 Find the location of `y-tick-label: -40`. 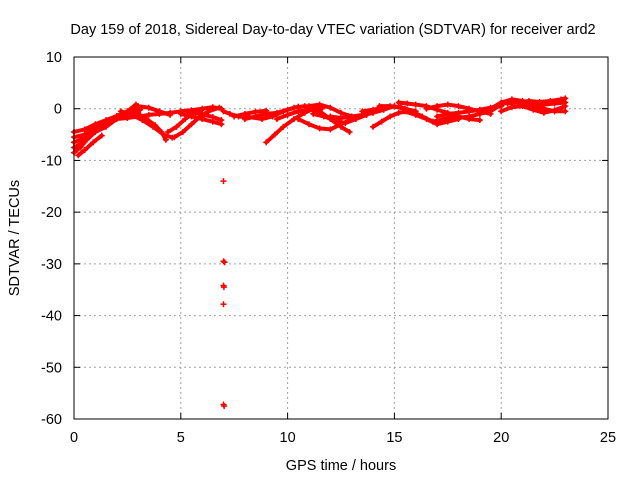

y-tick-label: -40 is located at coordinates (51, 317).